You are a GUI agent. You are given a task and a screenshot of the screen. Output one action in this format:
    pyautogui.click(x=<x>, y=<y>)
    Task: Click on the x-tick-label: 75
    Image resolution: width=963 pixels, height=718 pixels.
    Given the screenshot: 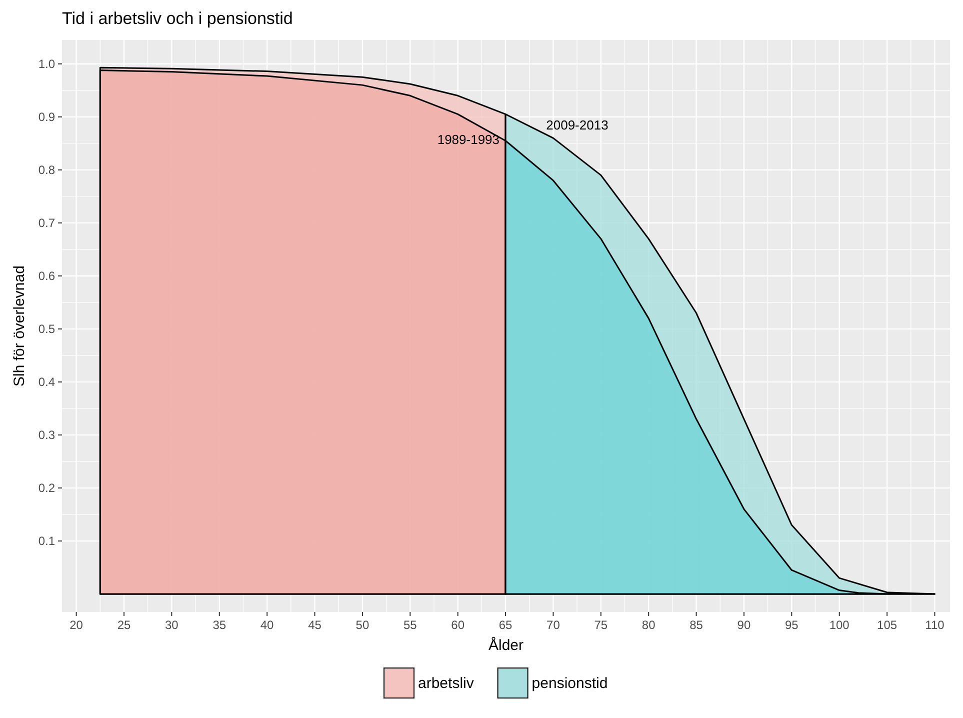 What is the action you would take?
    pyautogui.click(x=601, y=625)
    